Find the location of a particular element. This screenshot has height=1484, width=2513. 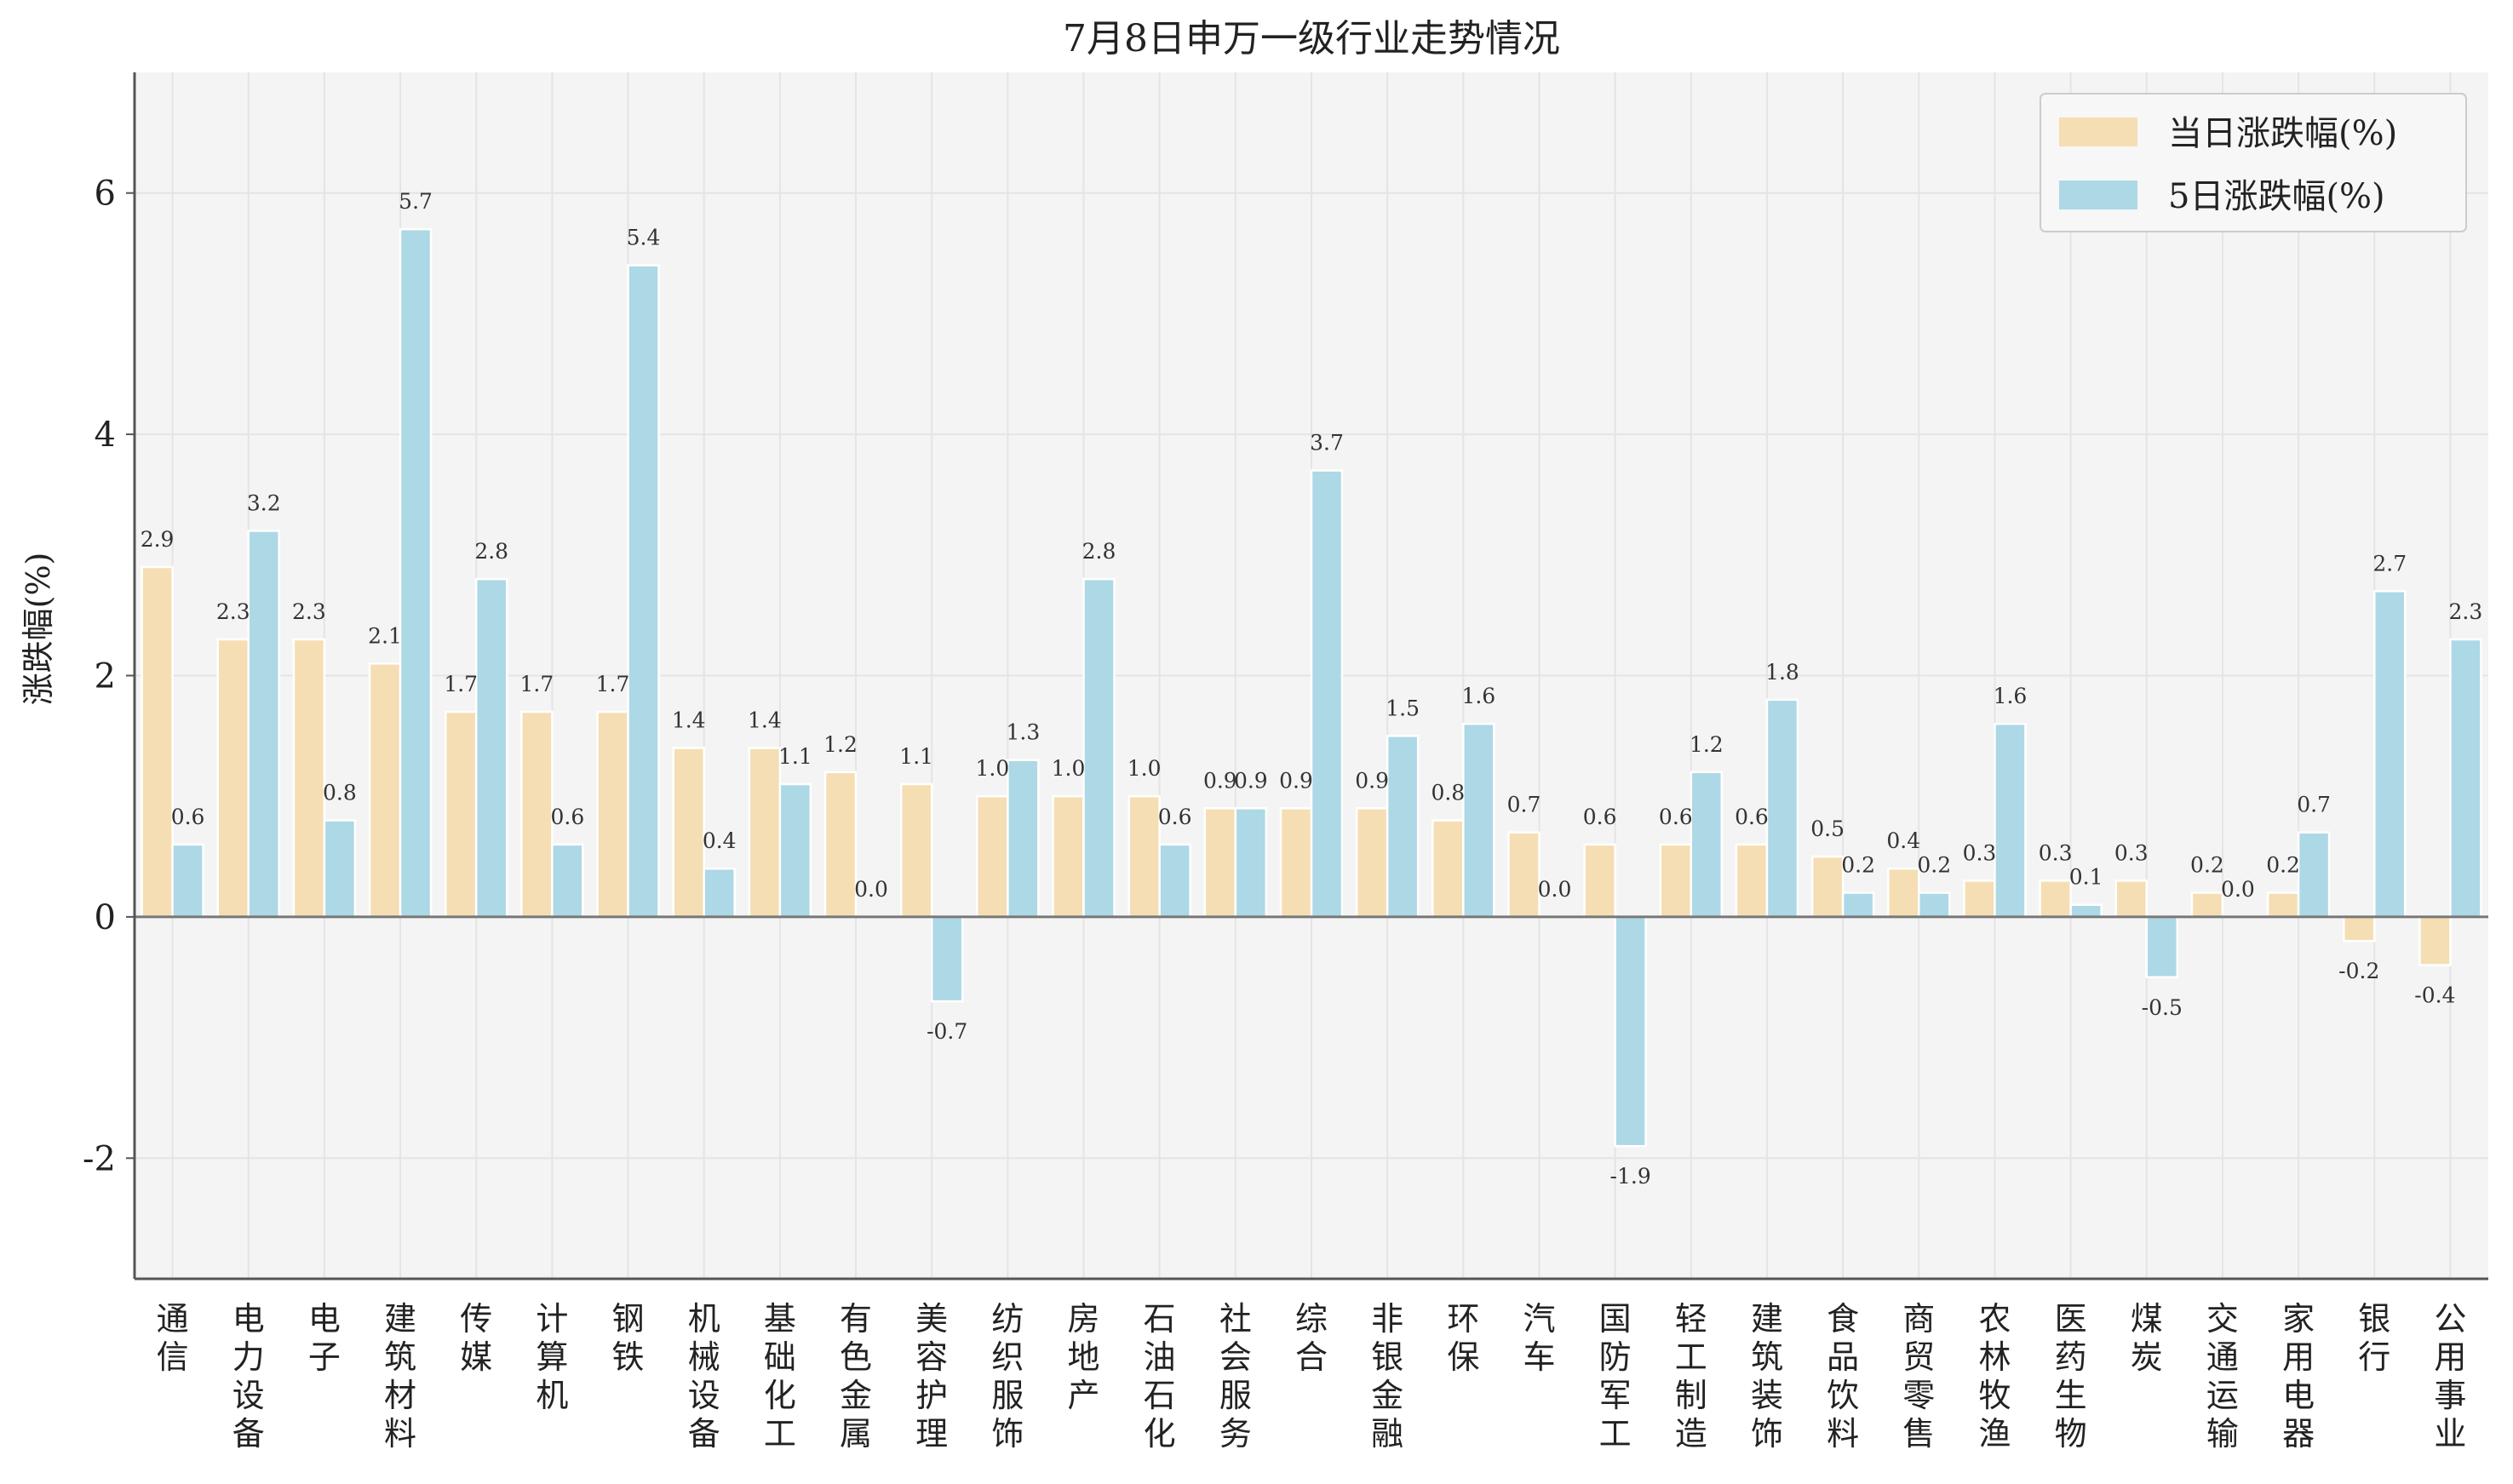

data-label: 2.1 is located at coordinates (385, 635).